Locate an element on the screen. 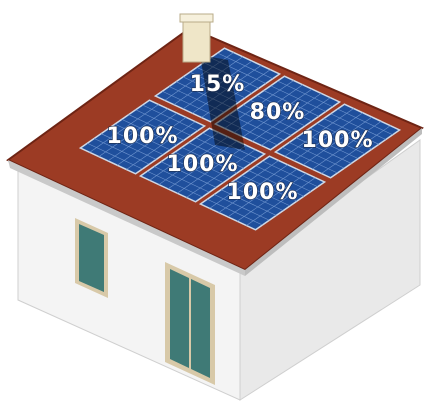  panel-output-label: 15% is located at coordinates (218, 84).